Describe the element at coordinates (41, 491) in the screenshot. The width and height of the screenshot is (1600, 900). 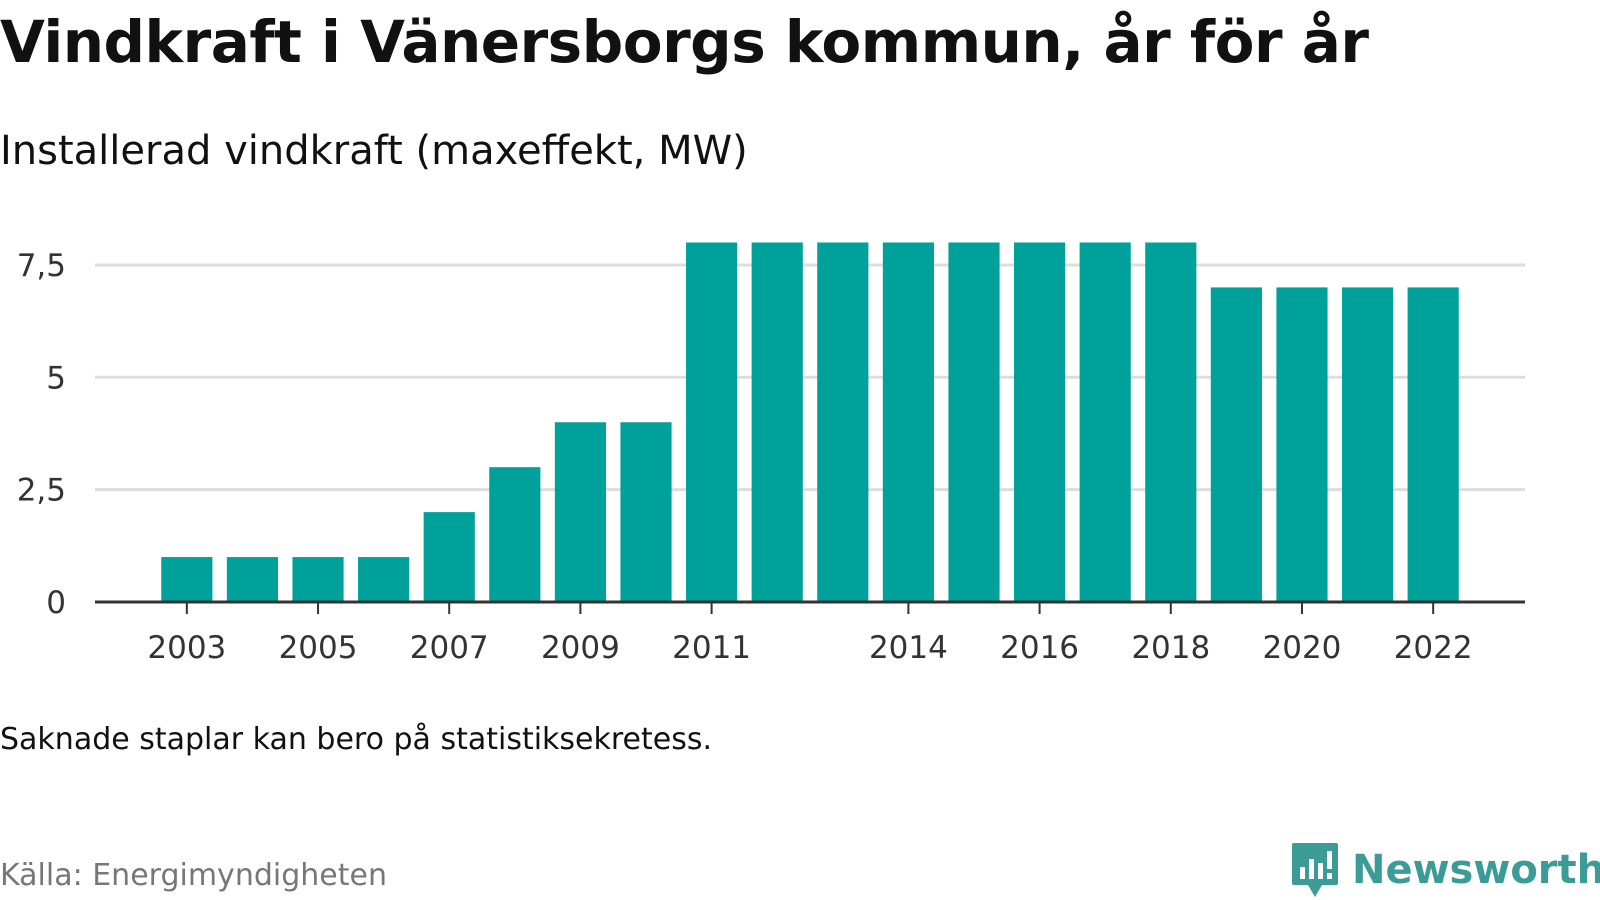
I see `y-tick-label: 2,5` at that location.